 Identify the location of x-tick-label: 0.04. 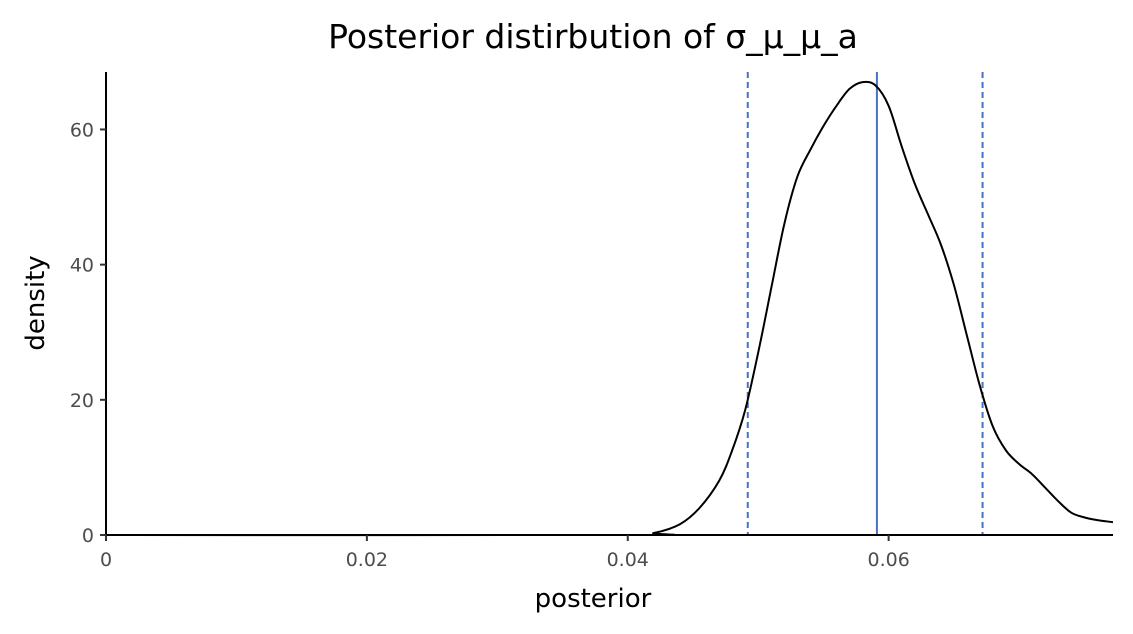
(628, 560).